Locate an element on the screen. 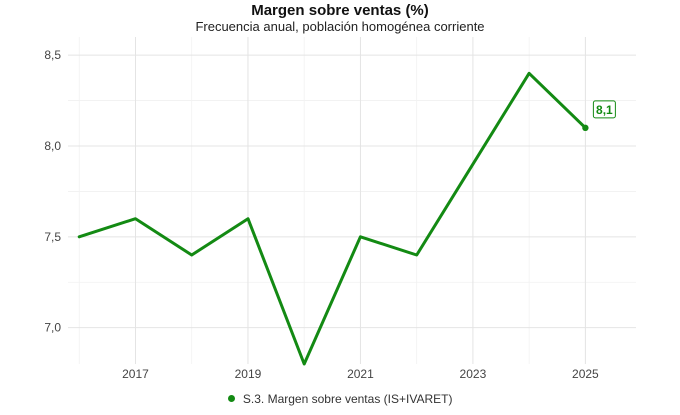 This screenshot has width=680, height=415. y-tick-label: 8,0 is located at coordinates (52, 146).